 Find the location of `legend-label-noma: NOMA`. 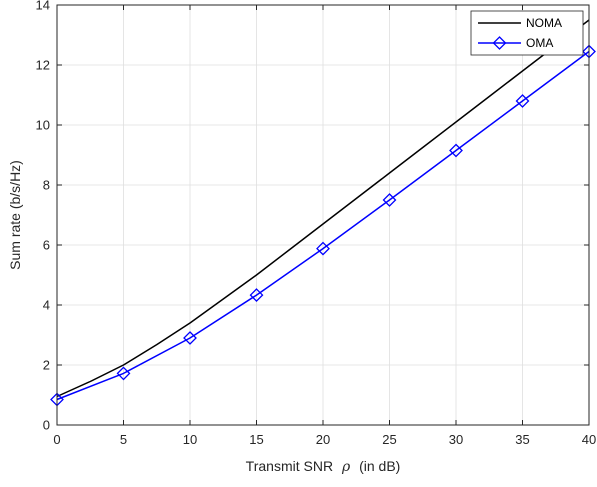

legend-label-noma: NOMA is located at coordinates (544, 23).